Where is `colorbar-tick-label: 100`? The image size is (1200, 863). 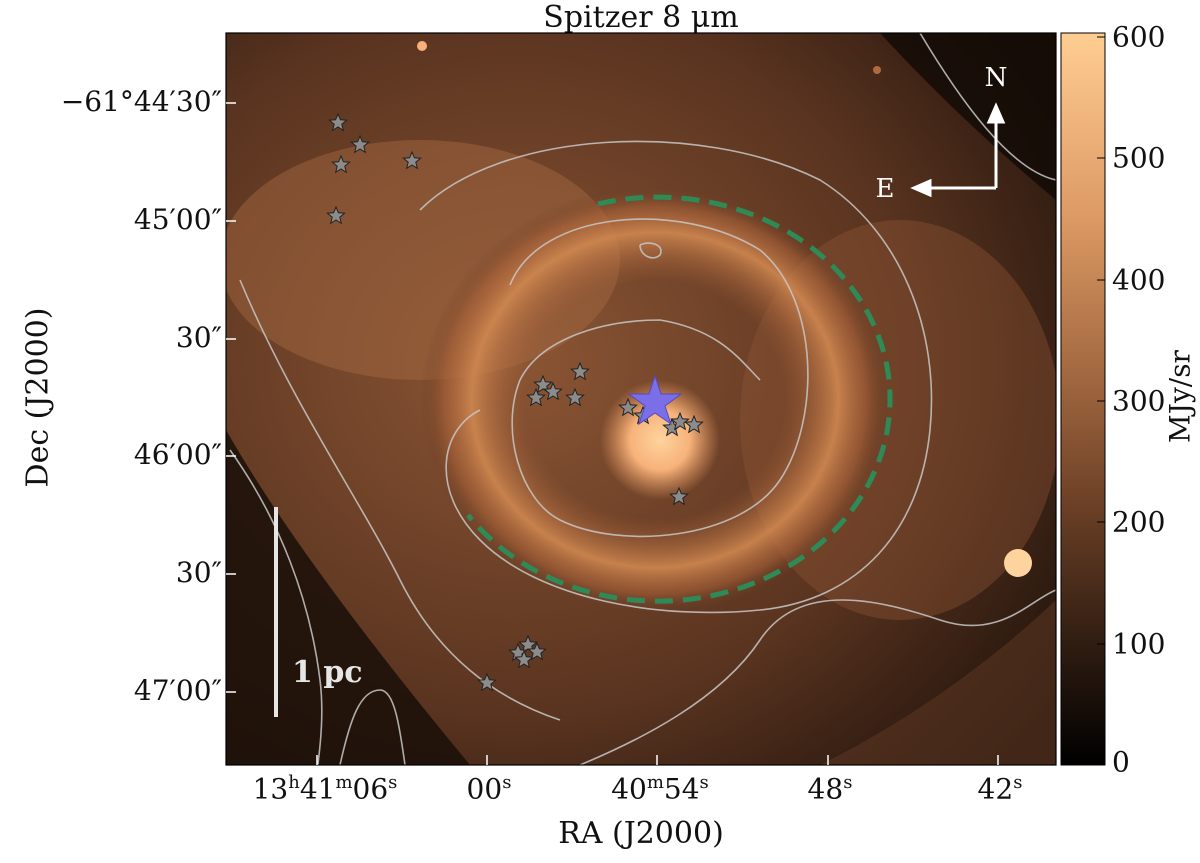
colorbar-tick-label: 100 is located at coordinates (1139, 644).